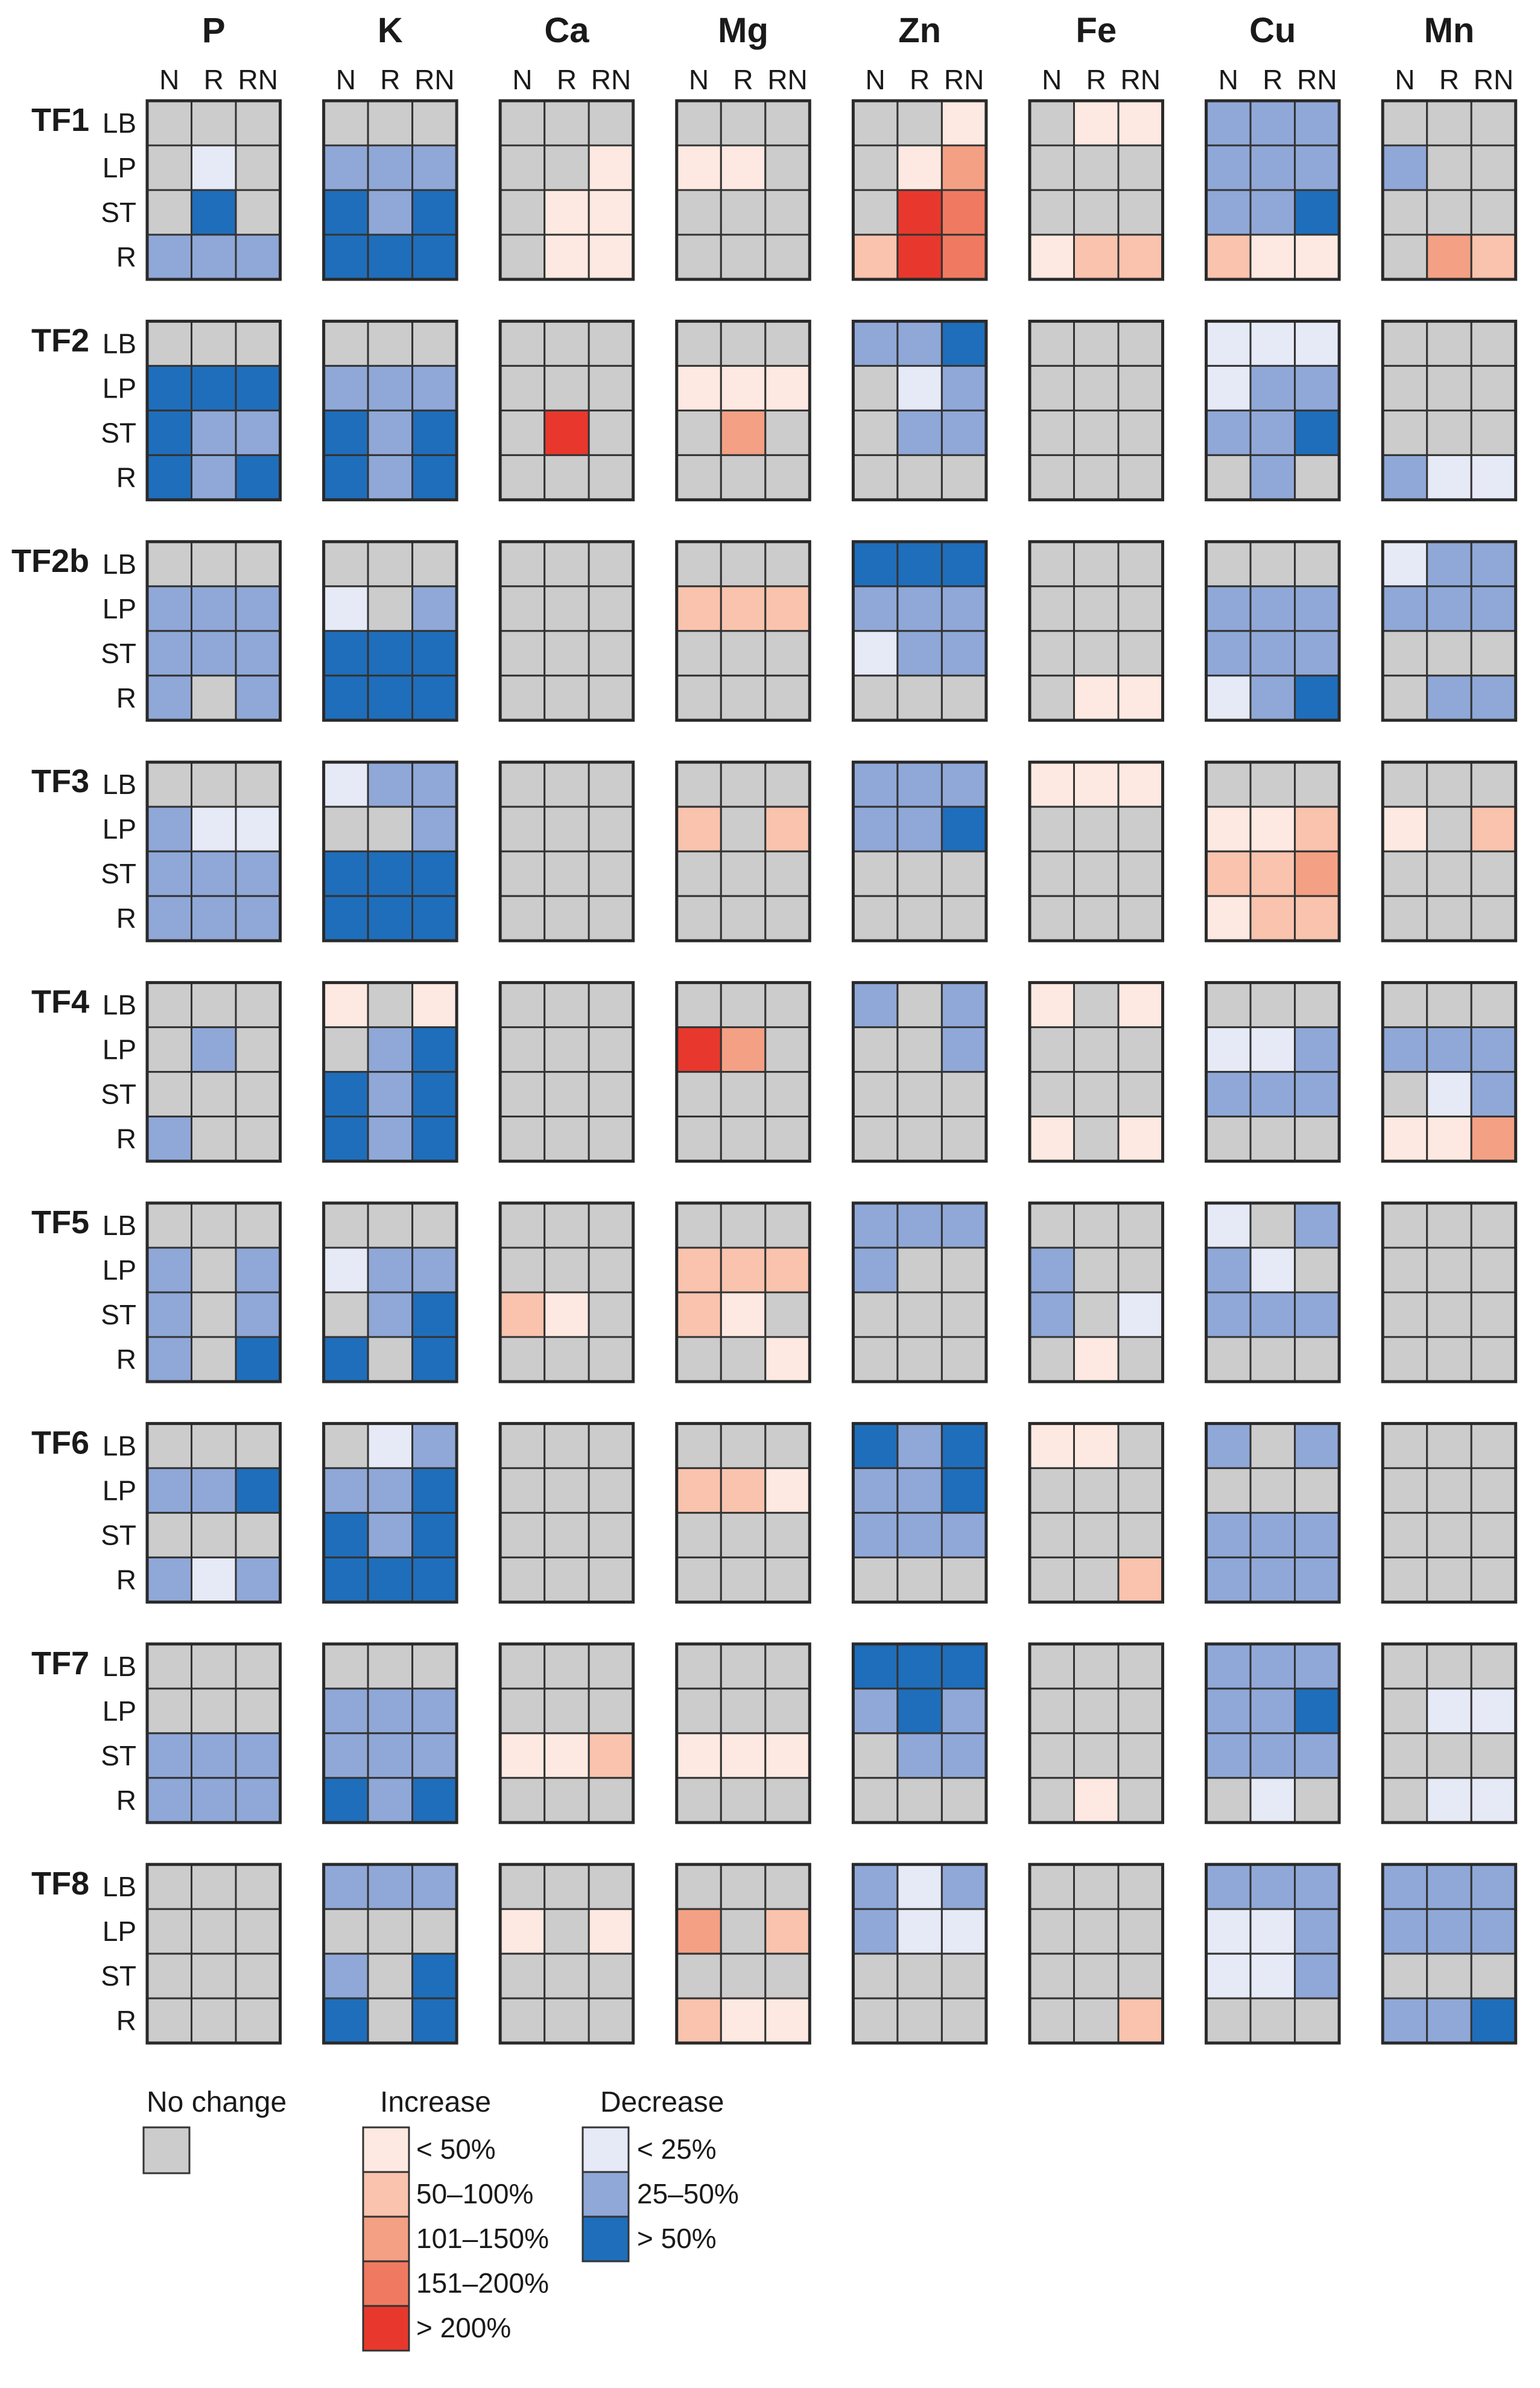 Image resolution: width=1540 pixels, height=2388 pixels. I want to click on cell-tf8-mg-r-rn, so click(787, 2020).